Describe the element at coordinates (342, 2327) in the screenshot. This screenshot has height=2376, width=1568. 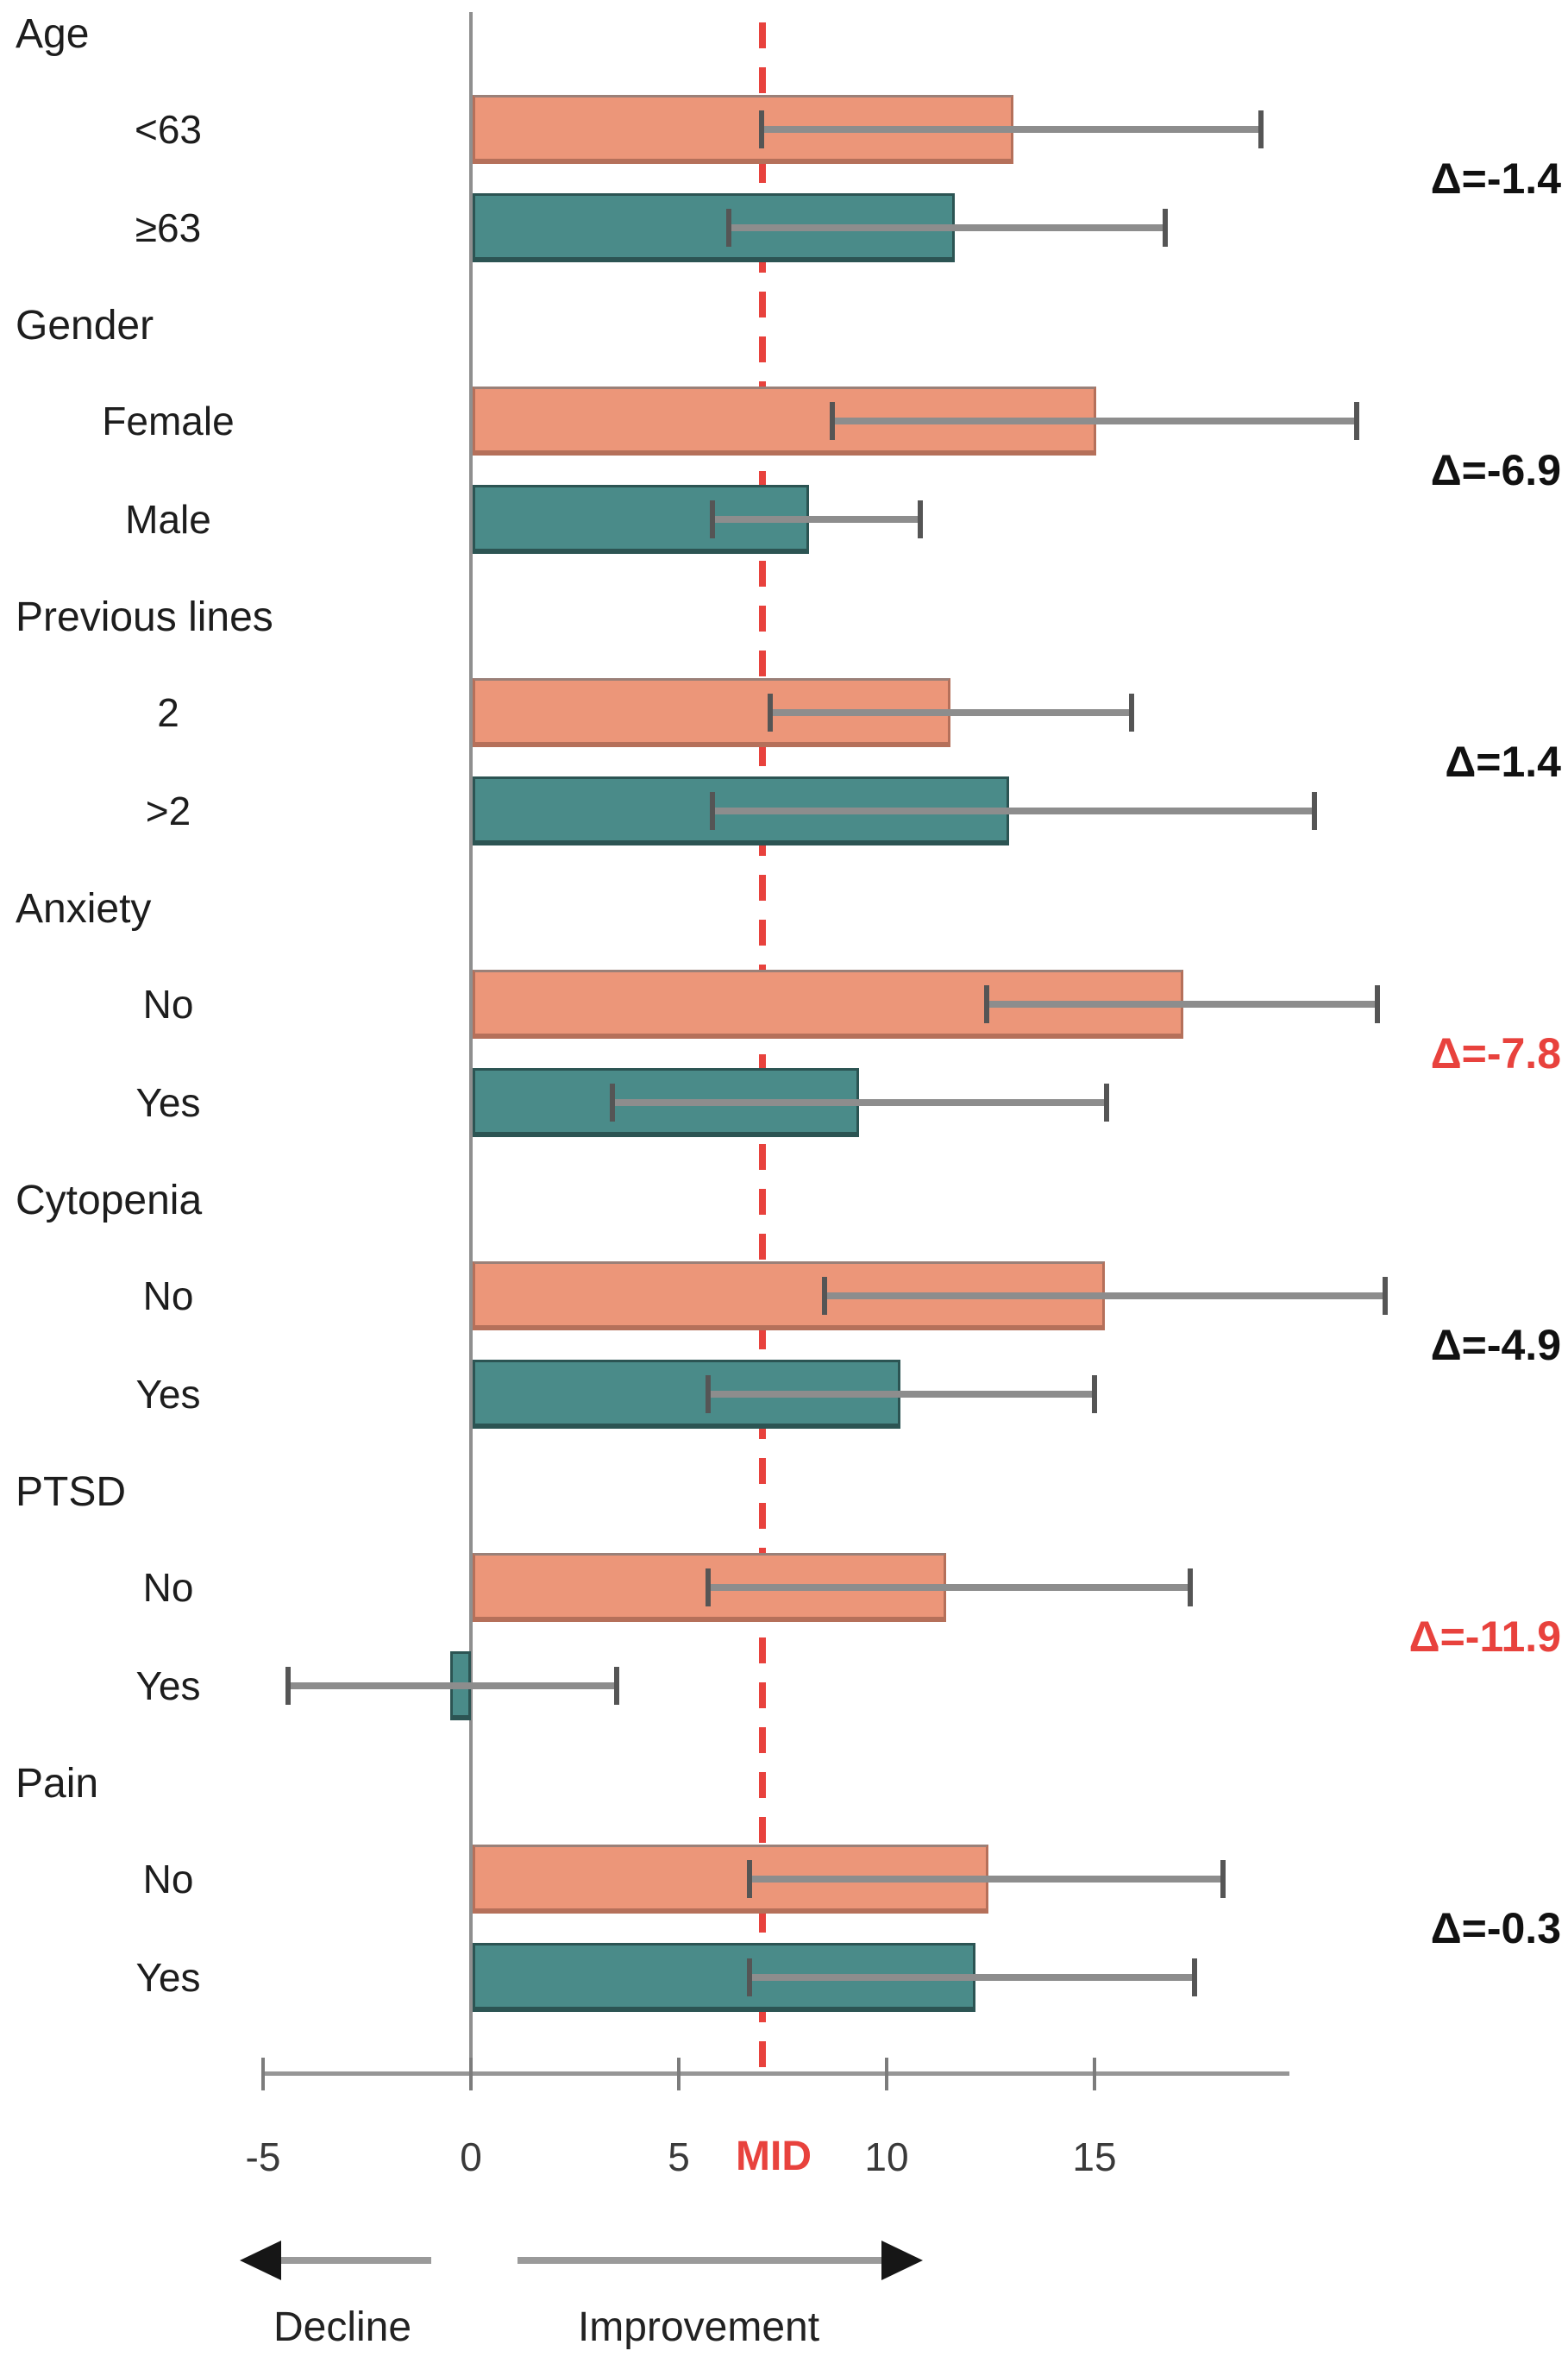
I see `decline-label: Decline` at that location.